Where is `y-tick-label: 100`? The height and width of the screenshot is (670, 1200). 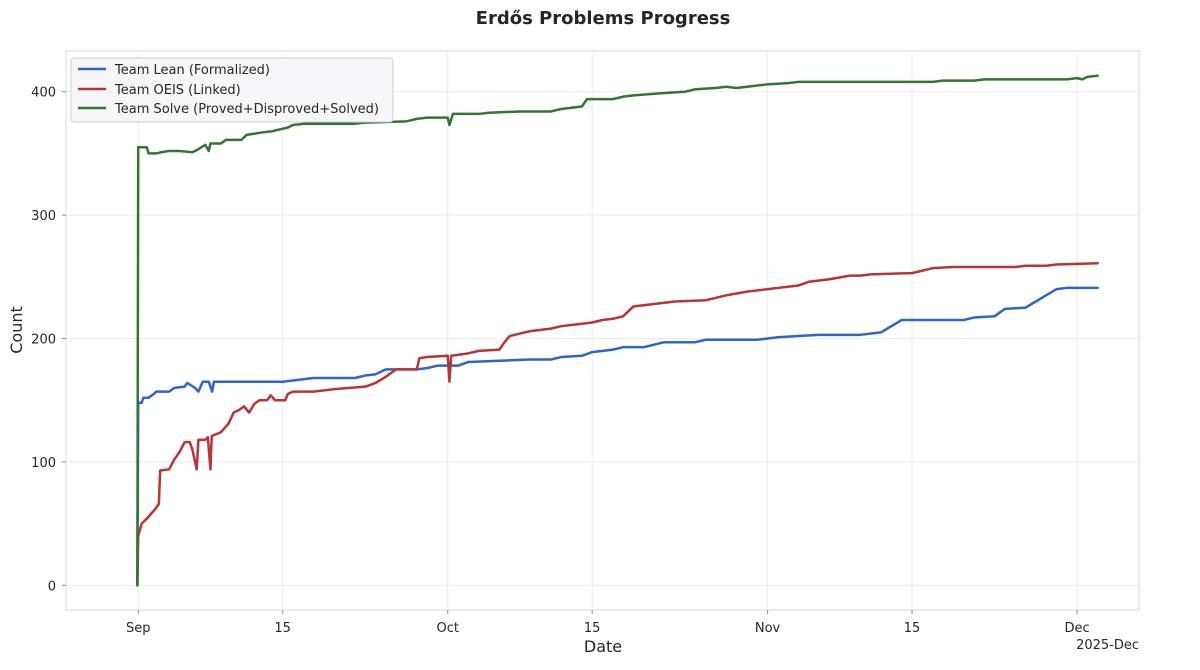 y-tick-label: 100 is located at coordinates (43, 463).